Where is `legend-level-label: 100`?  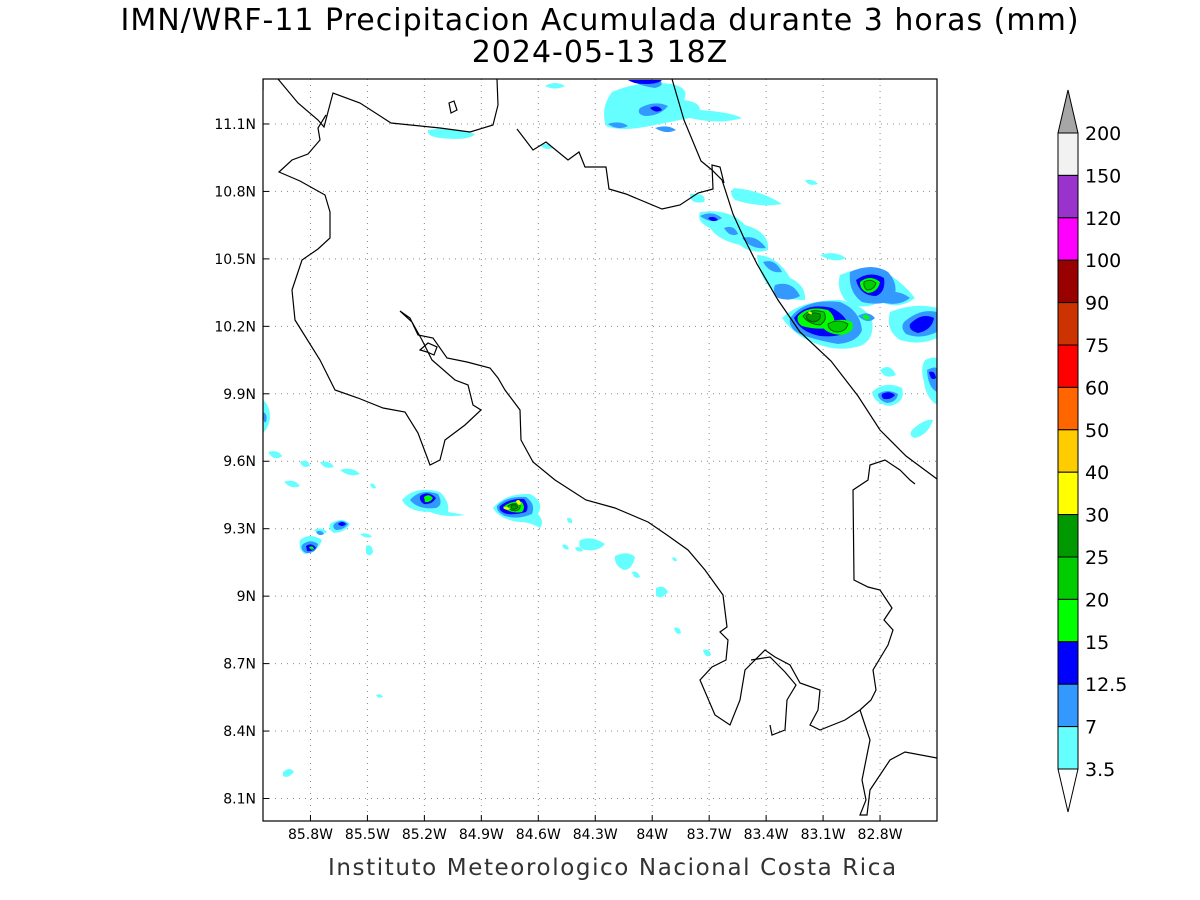 legend-level-label: 100 is located at coordinates (1103, 261).